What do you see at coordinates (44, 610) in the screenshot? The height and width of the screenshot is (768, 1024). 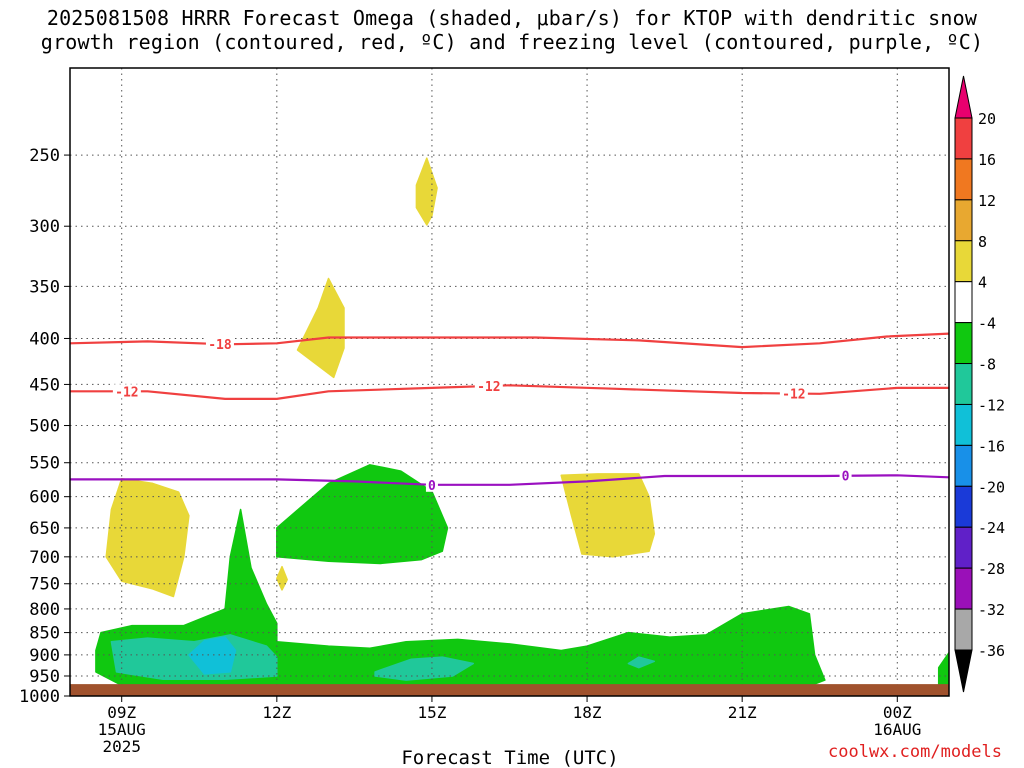 I see `y-tick-label: 800` at bounding box center [44, 610].